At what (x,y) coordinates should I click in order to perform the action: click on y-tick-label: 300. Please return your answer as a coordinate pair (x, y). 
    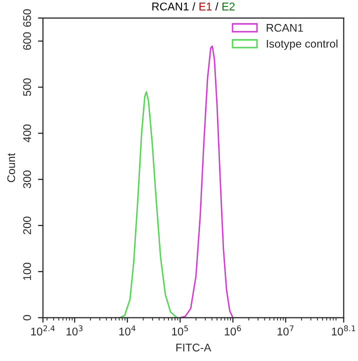
    Looking at the image, I should click on (27, 179).